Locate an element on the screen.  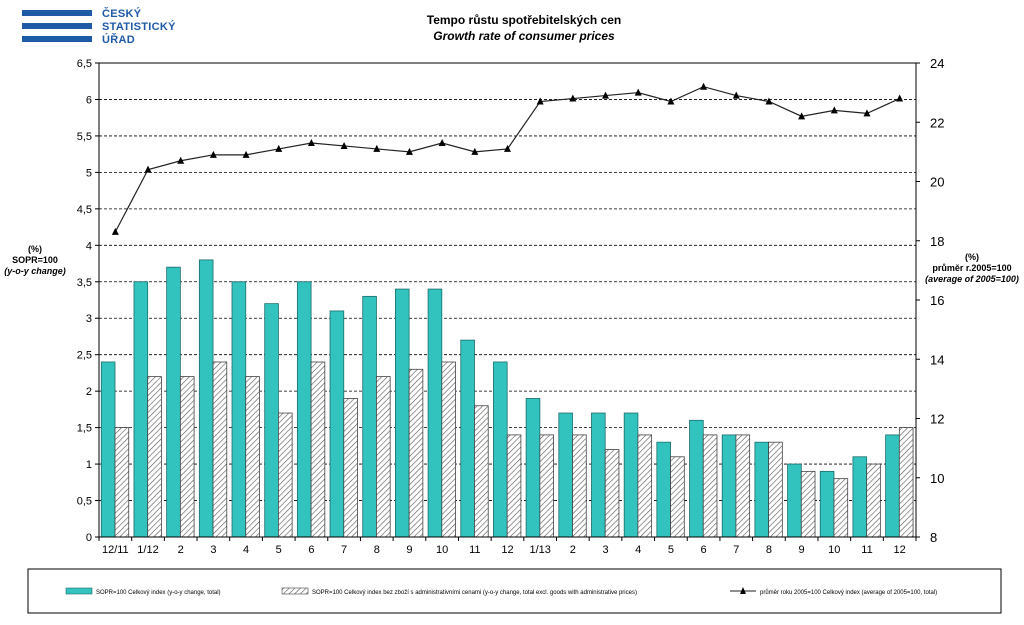
left-tick-label: 6,5 is located at coordinates (84, 64).